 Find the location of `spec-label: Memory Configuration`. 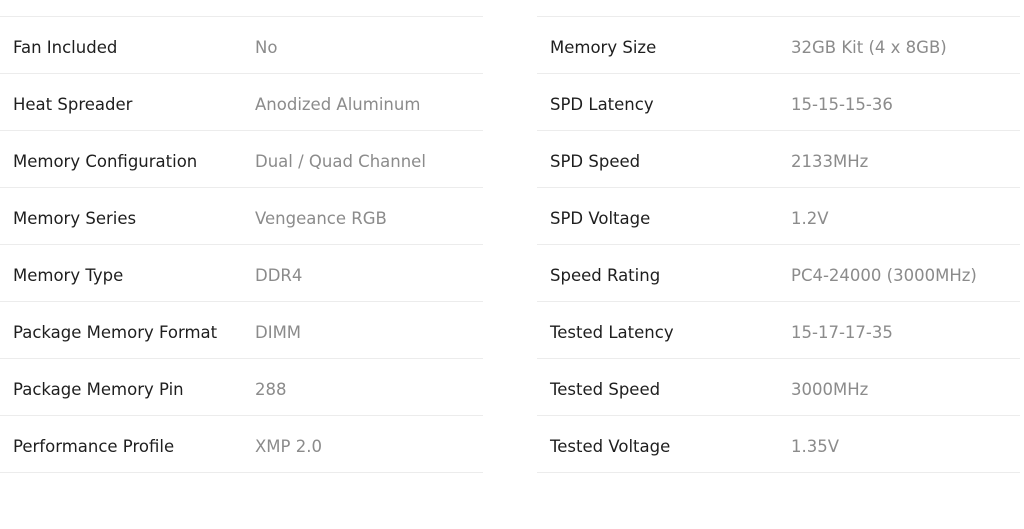

spec-label: Memory Configuration is located at coordinates (105, 161).